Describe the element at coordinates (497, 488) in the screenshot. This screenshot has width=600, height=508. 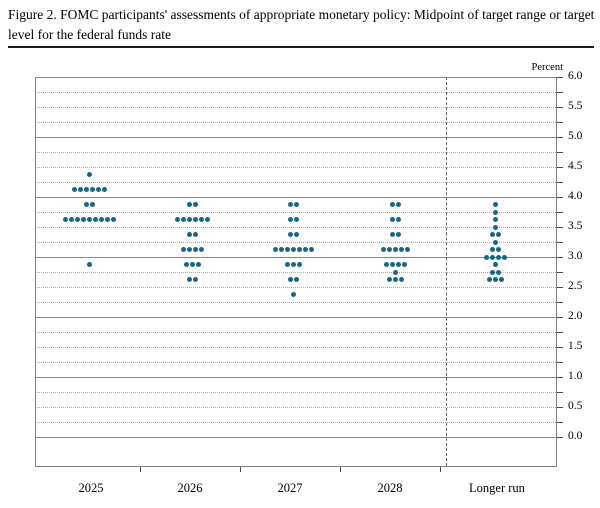
I see `x-axis-label: Longer run` at that location.